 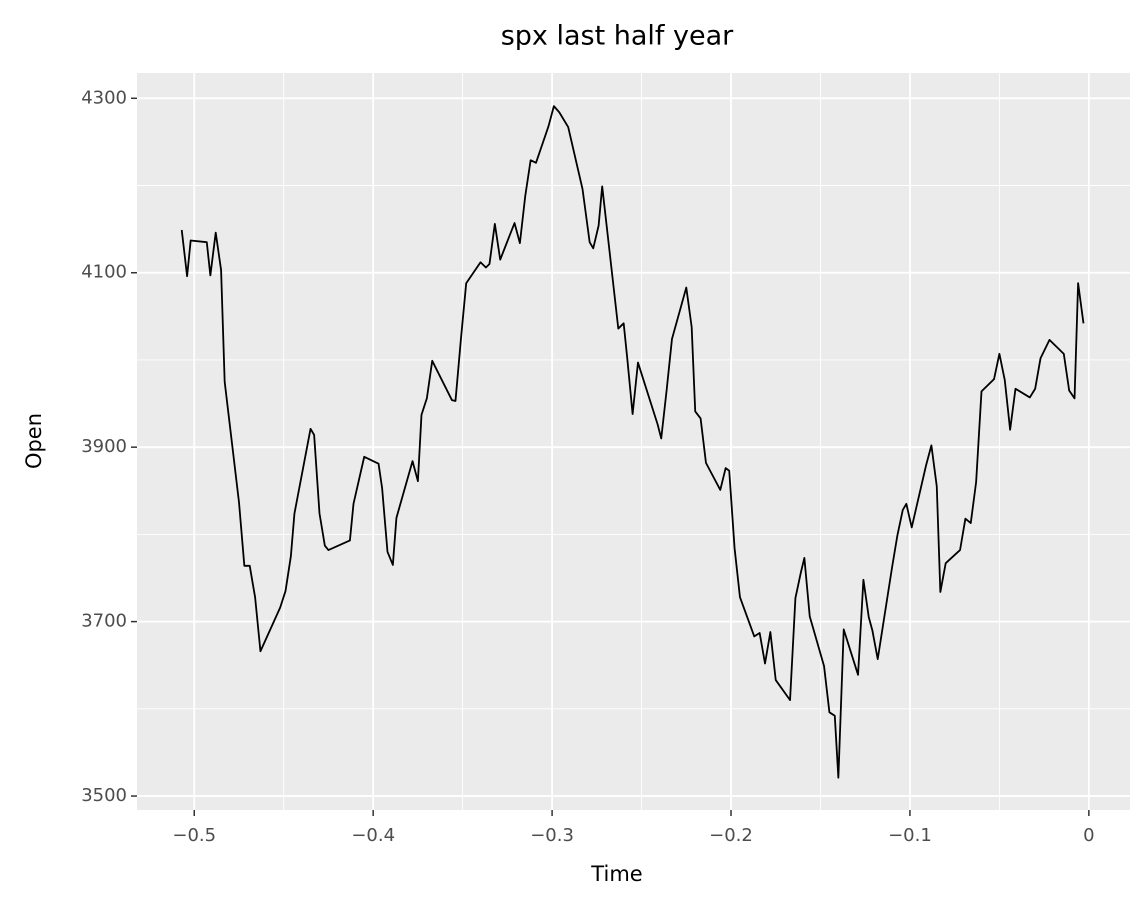 What do you see at coordinates (104, 621) in the screenshot?
I see `y-tick-label: 3700` at bounding box center [104, 621].